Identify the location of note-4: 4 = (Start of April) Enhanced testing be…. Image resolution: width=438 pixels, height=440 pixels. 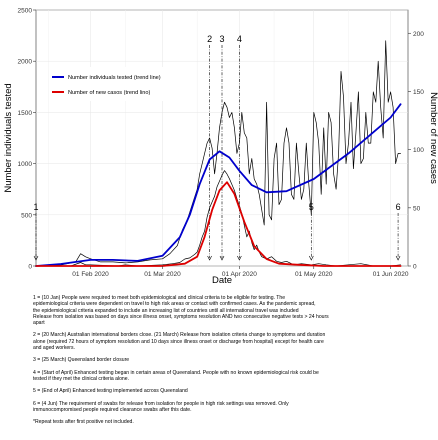
(176, 375).